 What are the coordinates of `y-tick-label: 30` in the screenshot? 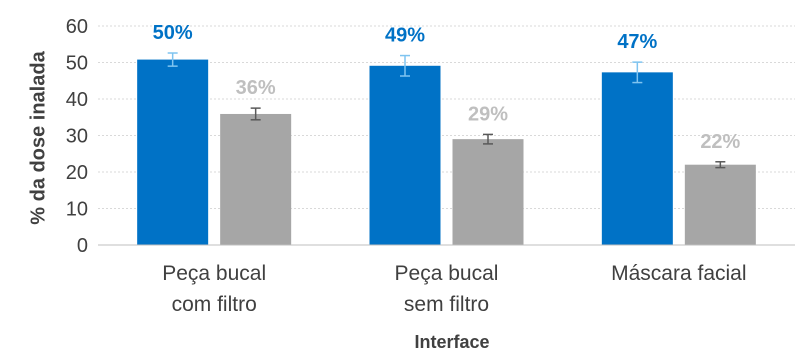 It's located at (77, 137).